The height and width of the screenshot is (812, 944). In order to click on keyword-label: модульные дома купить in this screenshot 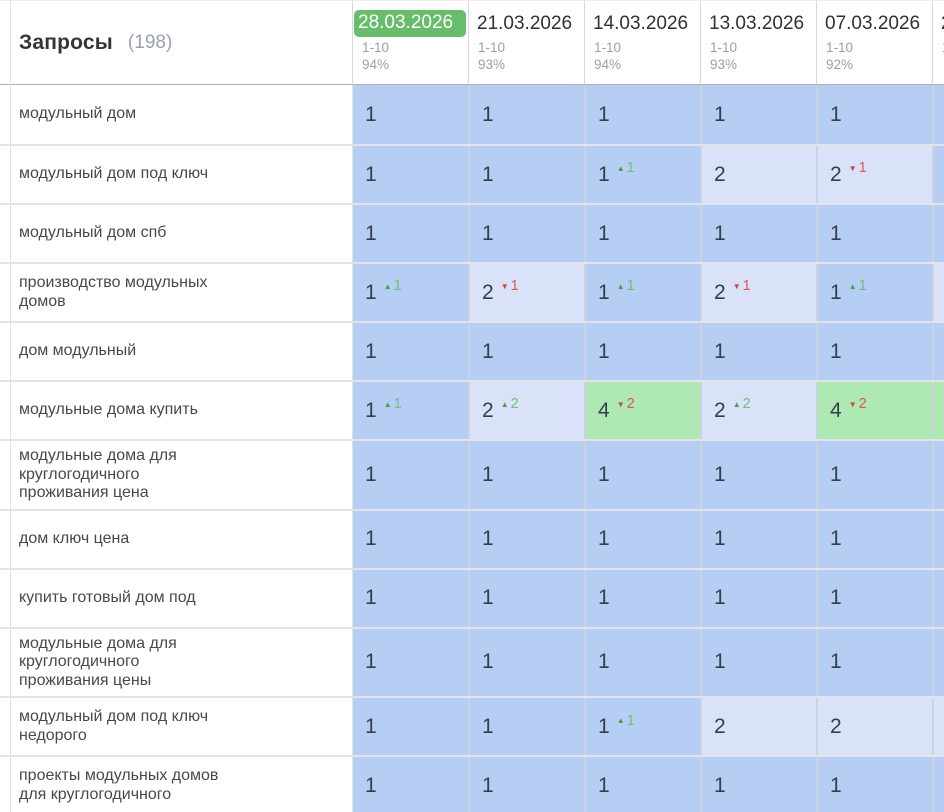, I will do `click(108, 410)`.